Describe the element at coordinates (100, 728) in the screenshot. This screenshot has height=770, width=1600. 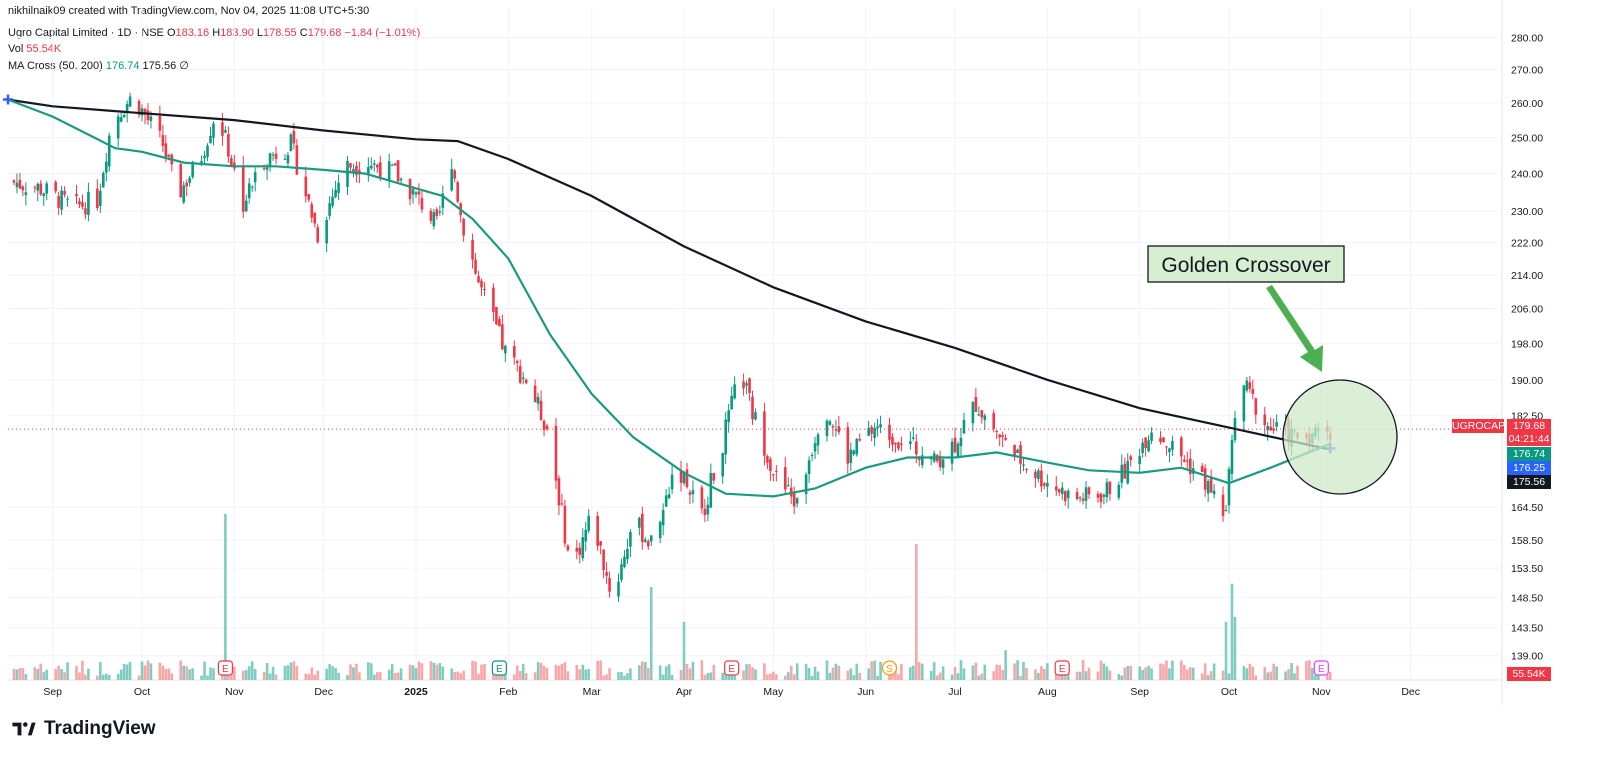
I see `logo-text: TradingView` at that location.